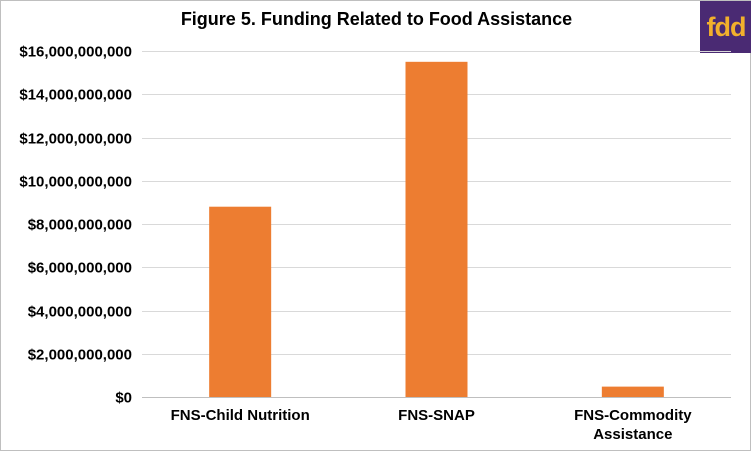 This screenshot has height=452, width=751. What do you see at coordinates (75, 52) in the screenshot?
I see `y-tick-label: $16,000,000,000` at bounding box center [75, 52].